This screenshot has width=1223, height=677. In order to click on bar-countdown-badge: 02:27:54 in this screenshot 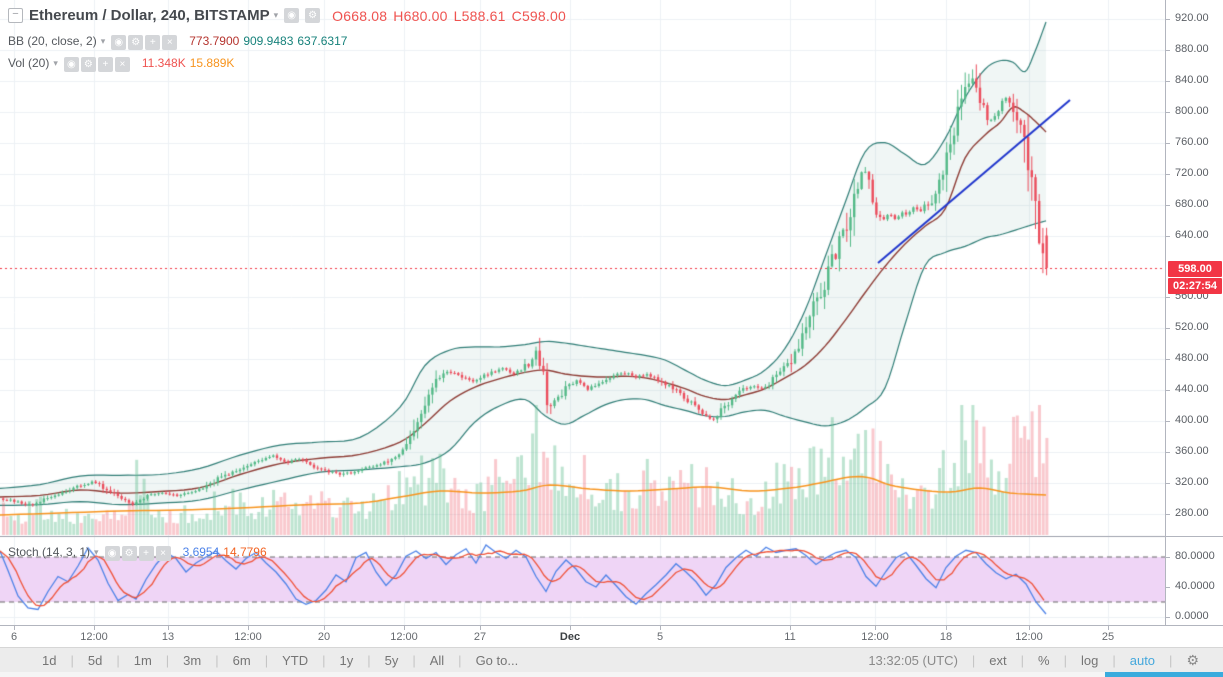, I will do `click(1195, 286)`.